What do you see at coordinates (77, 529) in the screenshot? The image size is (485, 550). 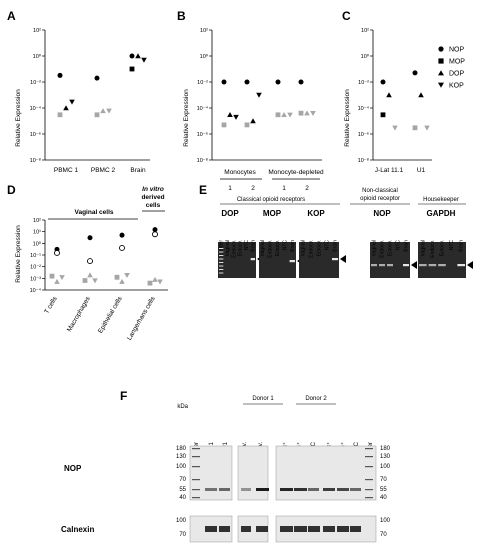 I see `protein-calnexin: Calnexin` at bounding box center [77, 529].